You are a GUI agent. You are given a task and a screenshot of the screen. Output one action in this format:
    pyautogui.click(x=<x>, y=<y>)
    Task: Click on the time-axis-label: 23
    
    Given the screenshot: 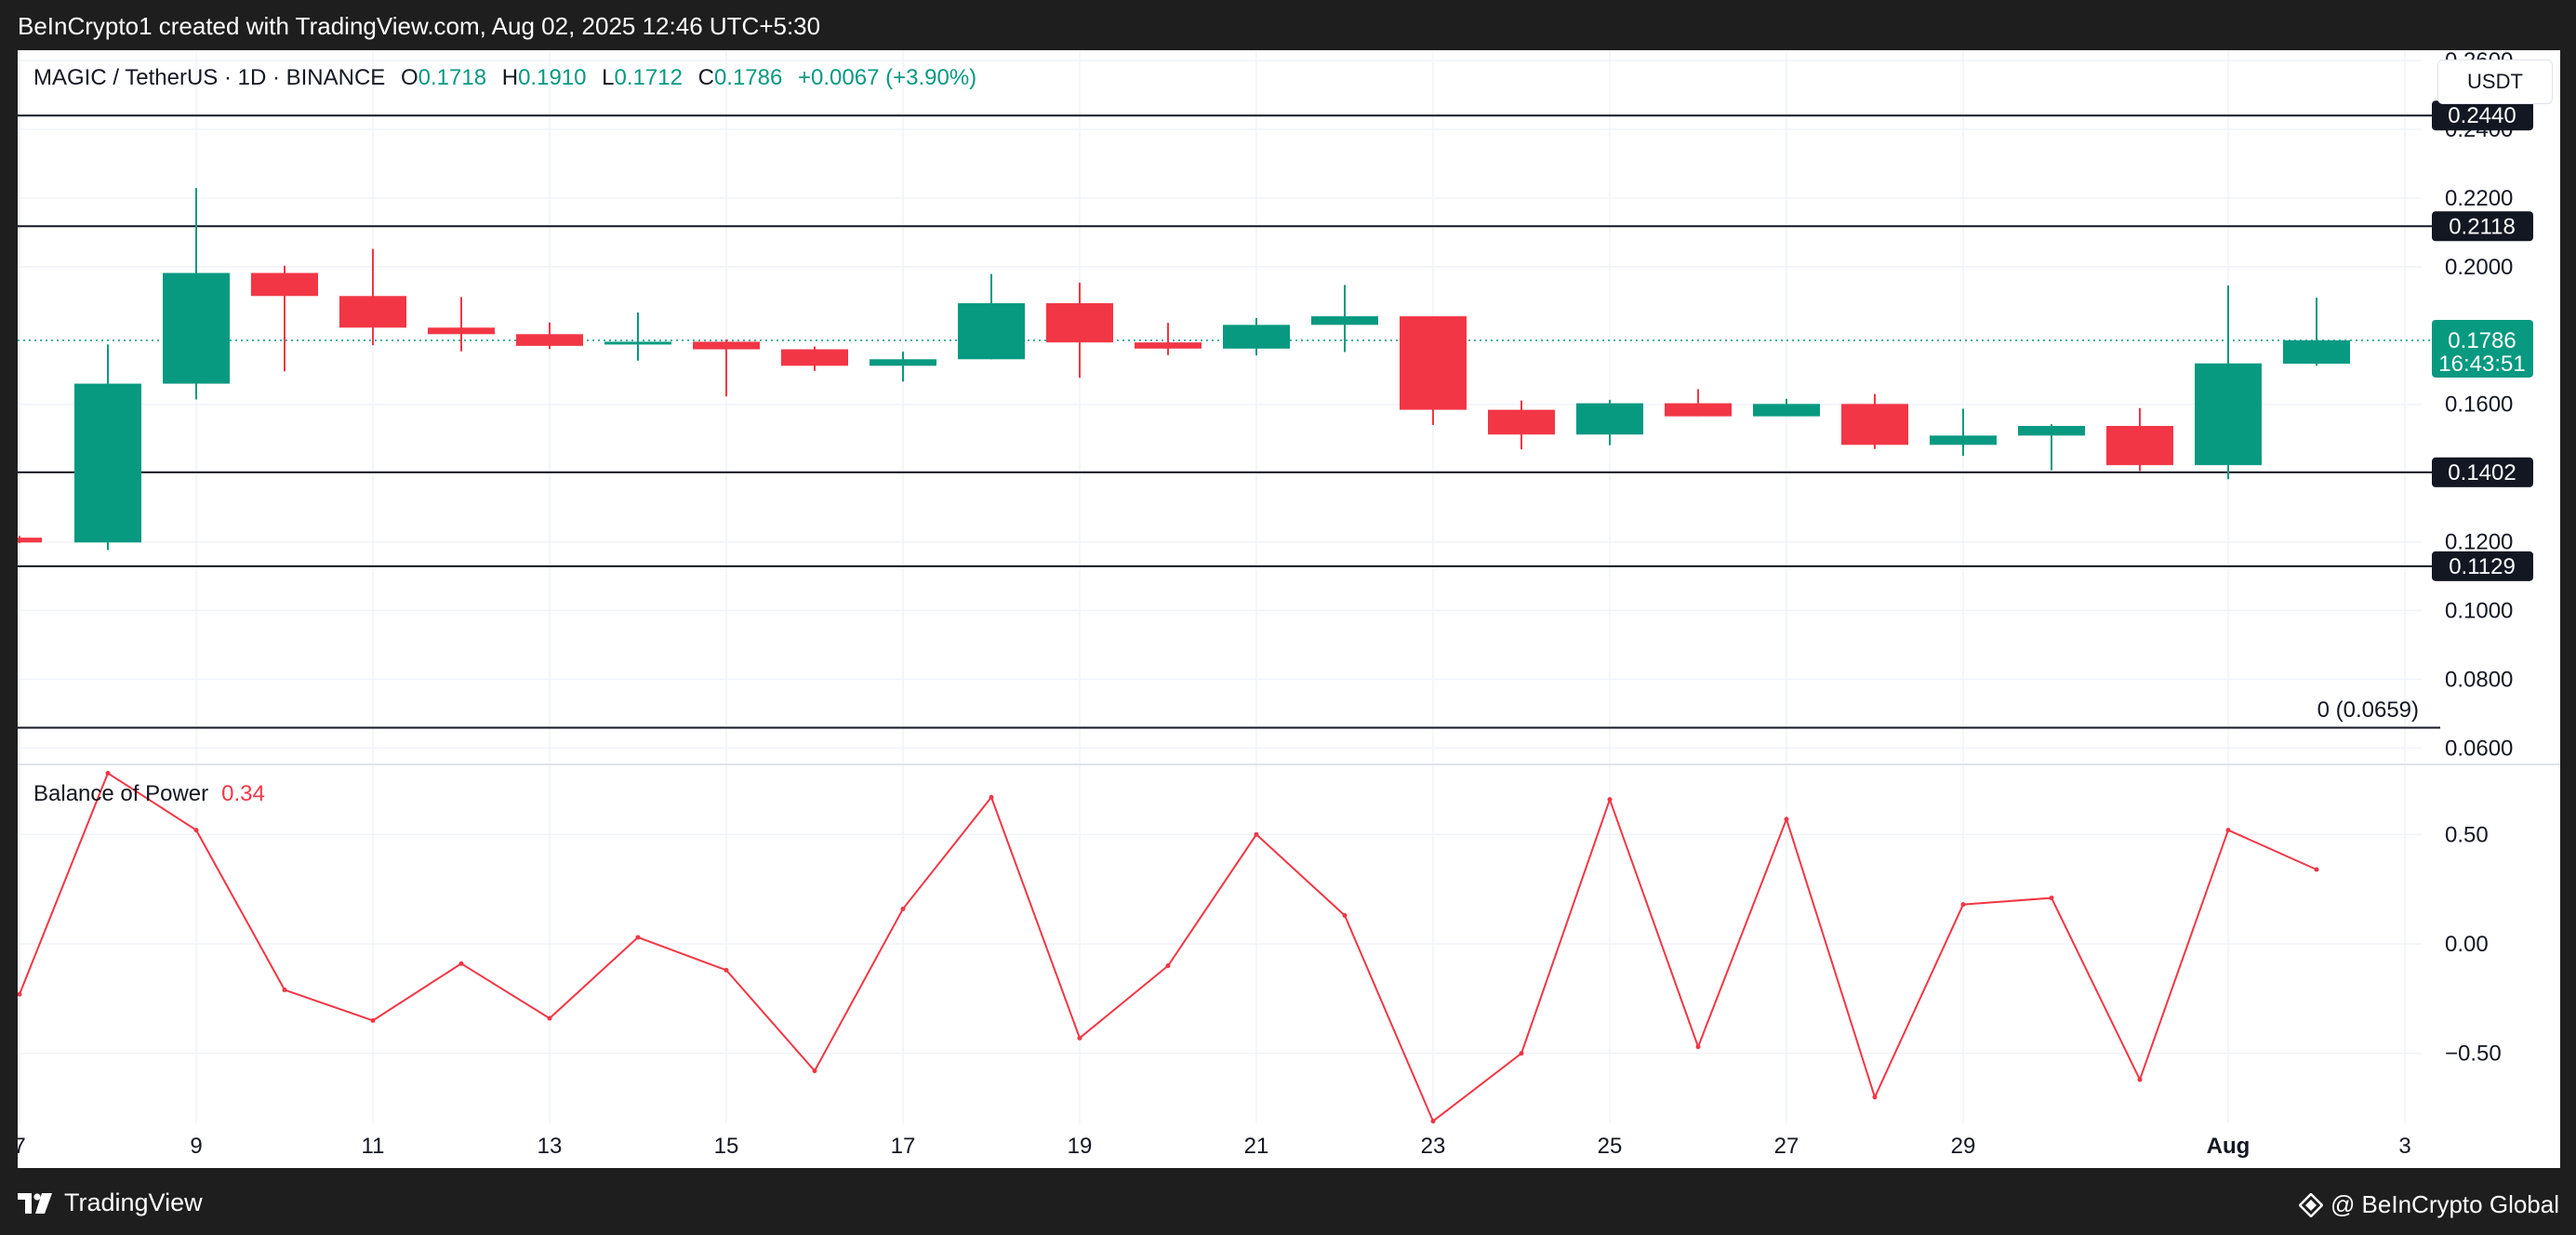 What is the action you would take?
    pyautogui.click(x=1433, y=1146)
    